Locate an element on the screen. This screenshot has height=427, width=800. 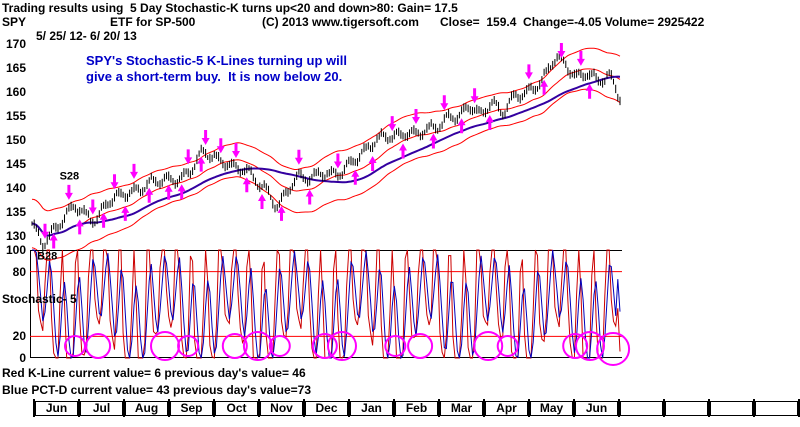
sell-signal-label: S28 is located at coordinates (70, 176).